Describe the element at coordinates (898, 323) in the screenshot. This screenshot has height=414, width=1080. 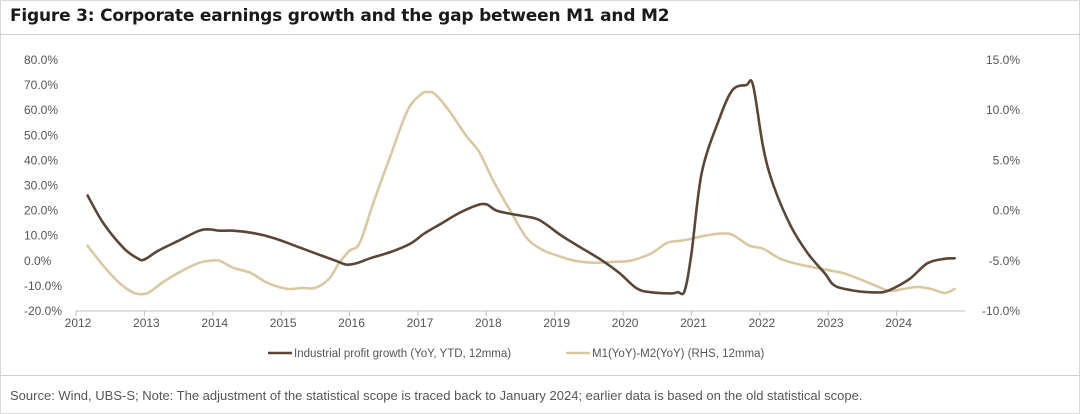
I see `x-axis-tick-label: 2024` at that location.